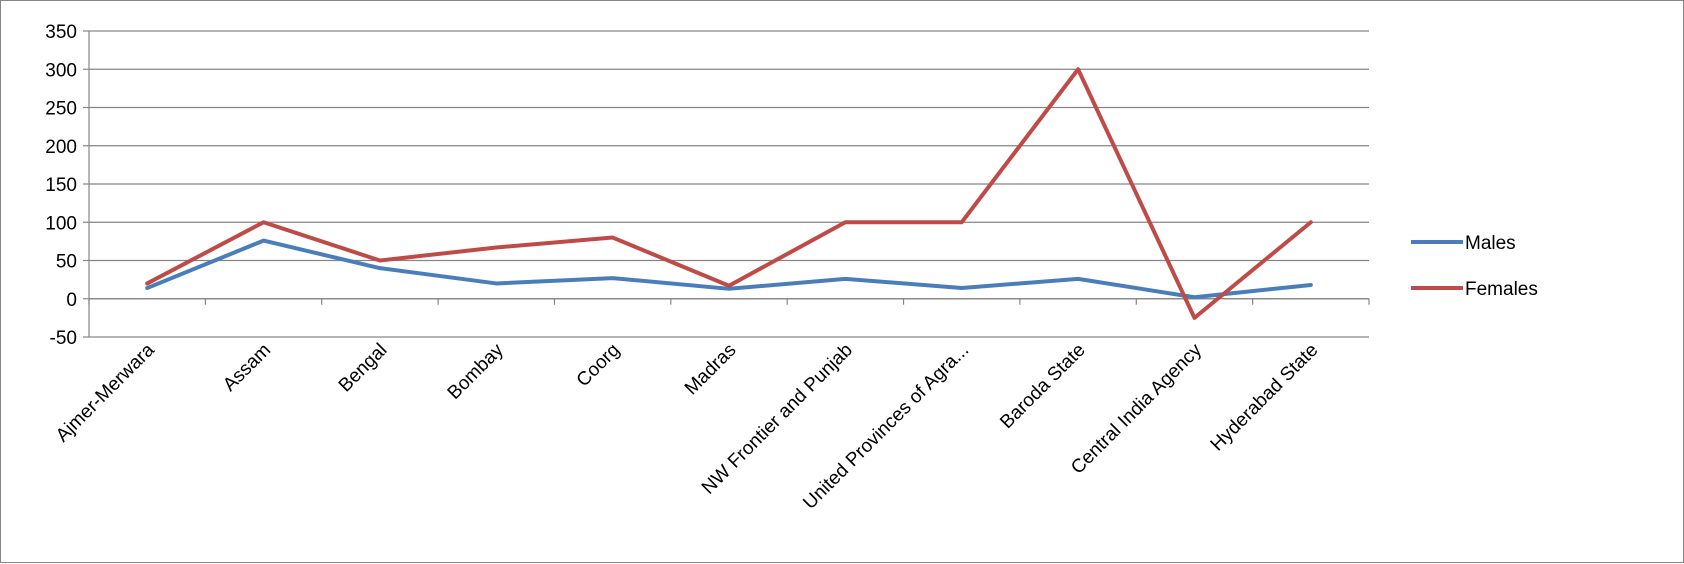 This screenshot has height=564, width=1684. I want to click on x-tick-label: Hyderabad State, so click(1265, 398).